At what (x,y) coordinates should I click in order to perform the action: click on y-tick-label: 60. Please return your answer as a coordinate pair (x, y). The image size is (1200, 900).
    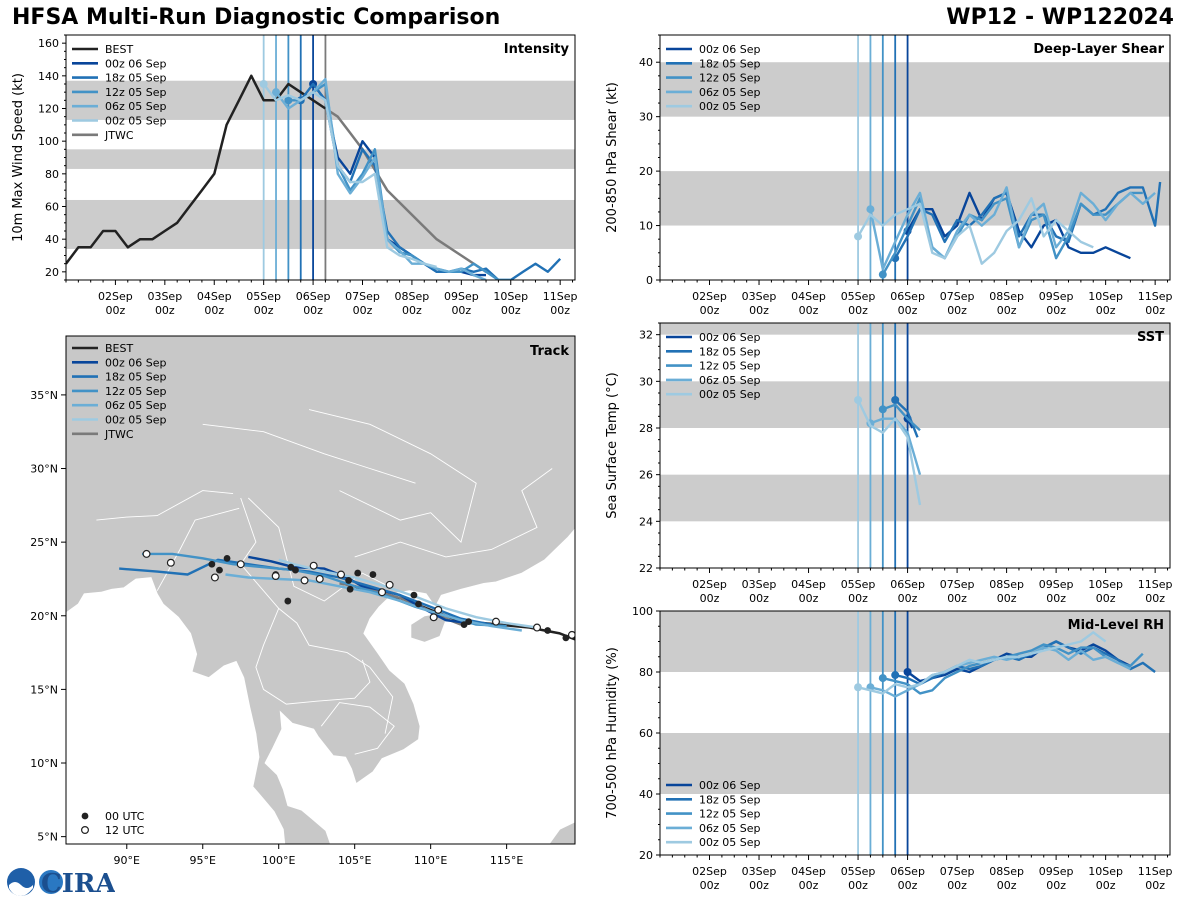
    Looking at the image, I should click on (52, 207).